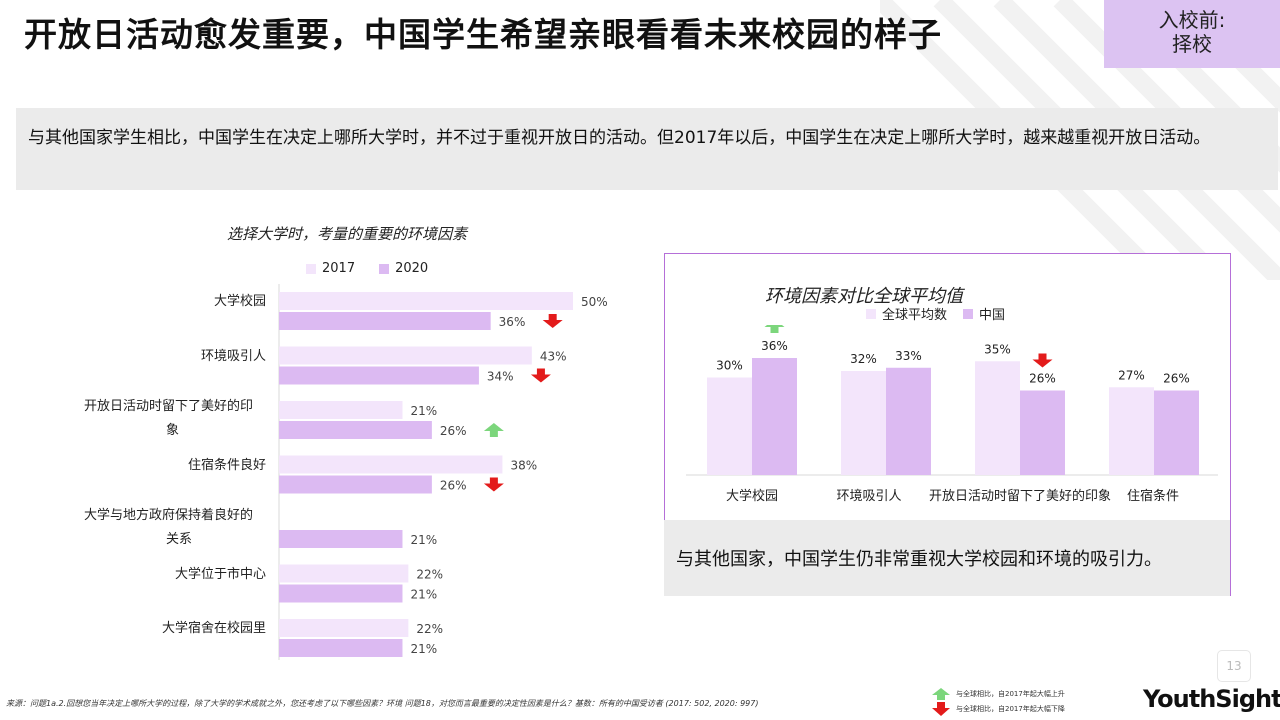 This screenshot has width=1280, height=720. Describe the element at coordinates (226, 465) in the screenshot. I see `category-label-line: 住宿条件良好` at that location.